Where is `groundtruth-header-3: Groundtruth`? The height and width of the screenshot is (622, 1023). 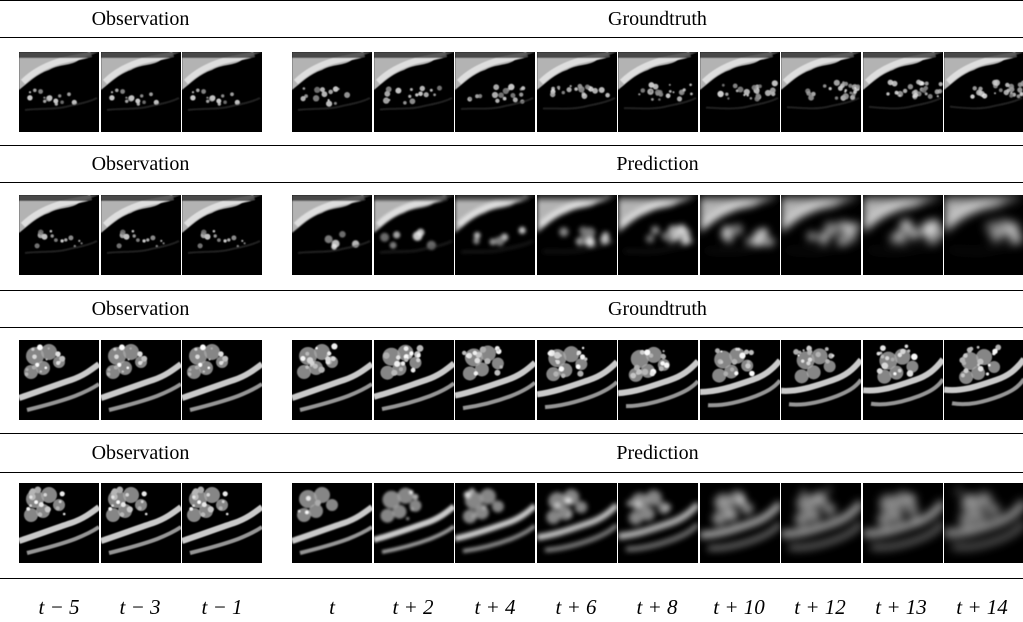 groundtruth-header-3: Groundtruth is located at coordinates (657, 309).